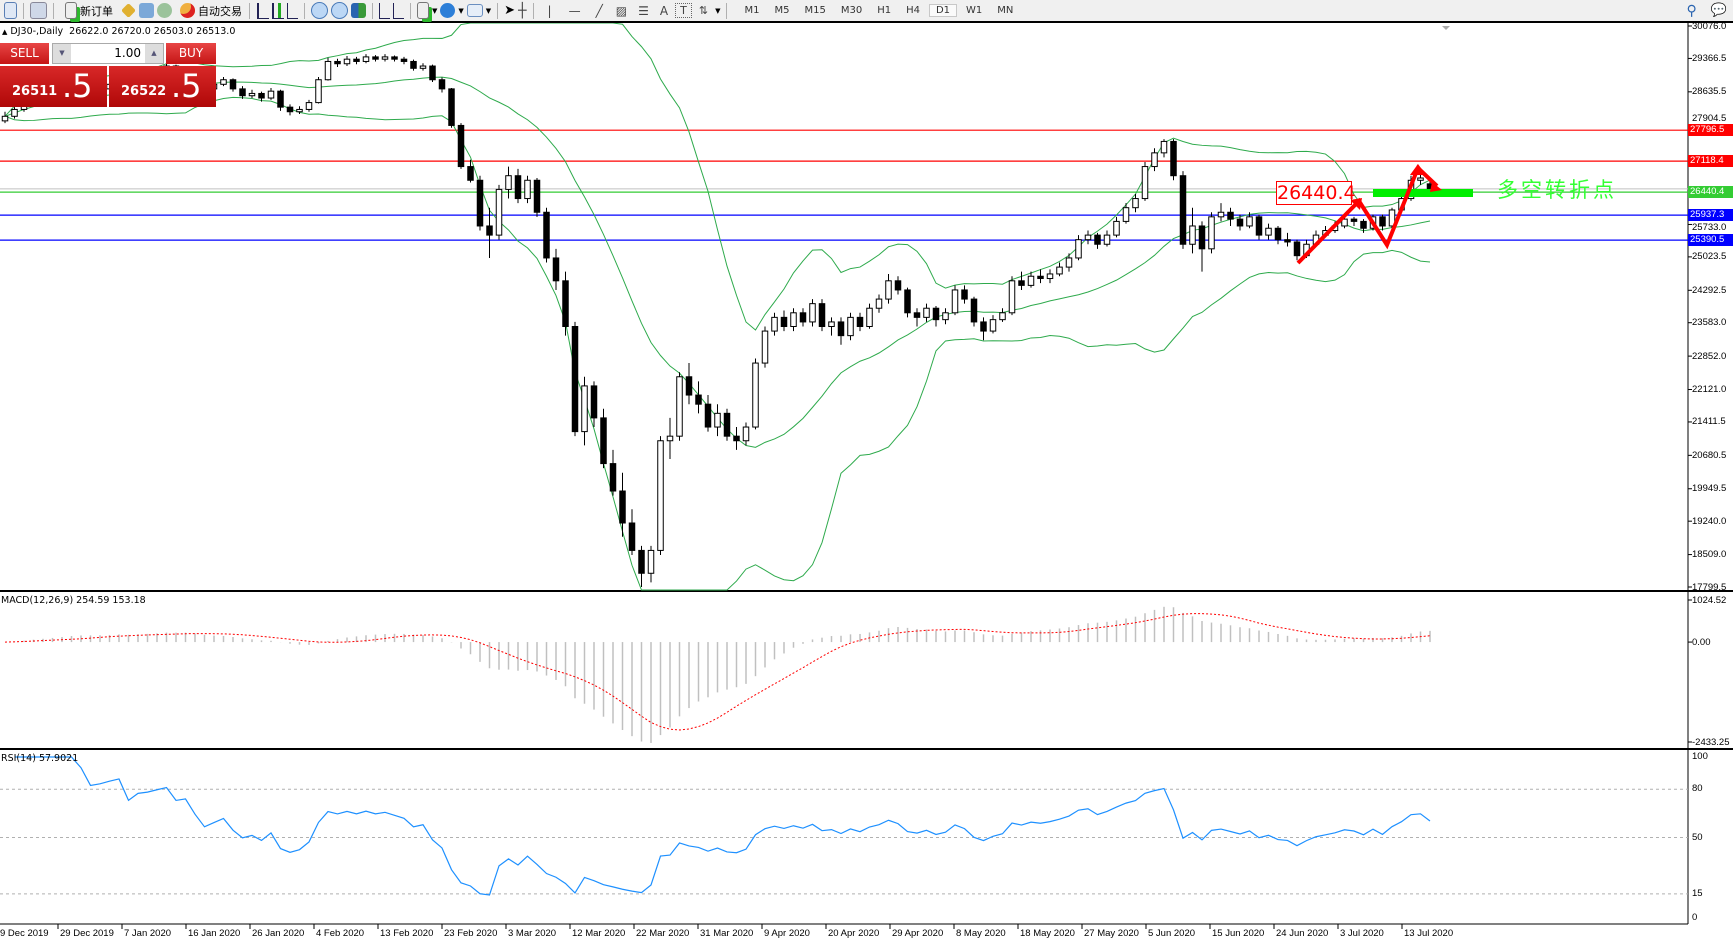 The image size is (1733, 946). Describe the element at coordinates (40, 758) in the screenshot. I see `rsi-title: RSI(14) 57.9021` at that location.